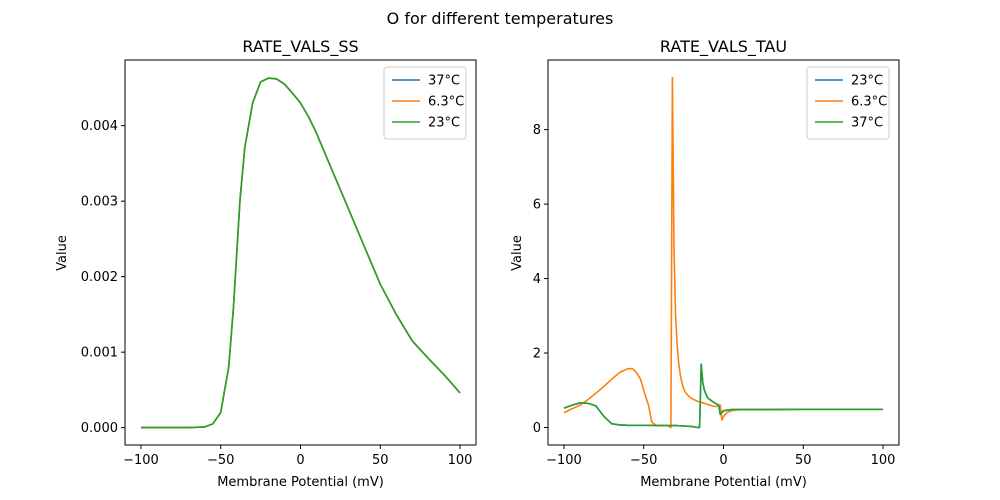 This screenshot has width=1000, height=500. I want to click on x-axis-label-ss: Membrane Potential (mV), so click(300, 482).